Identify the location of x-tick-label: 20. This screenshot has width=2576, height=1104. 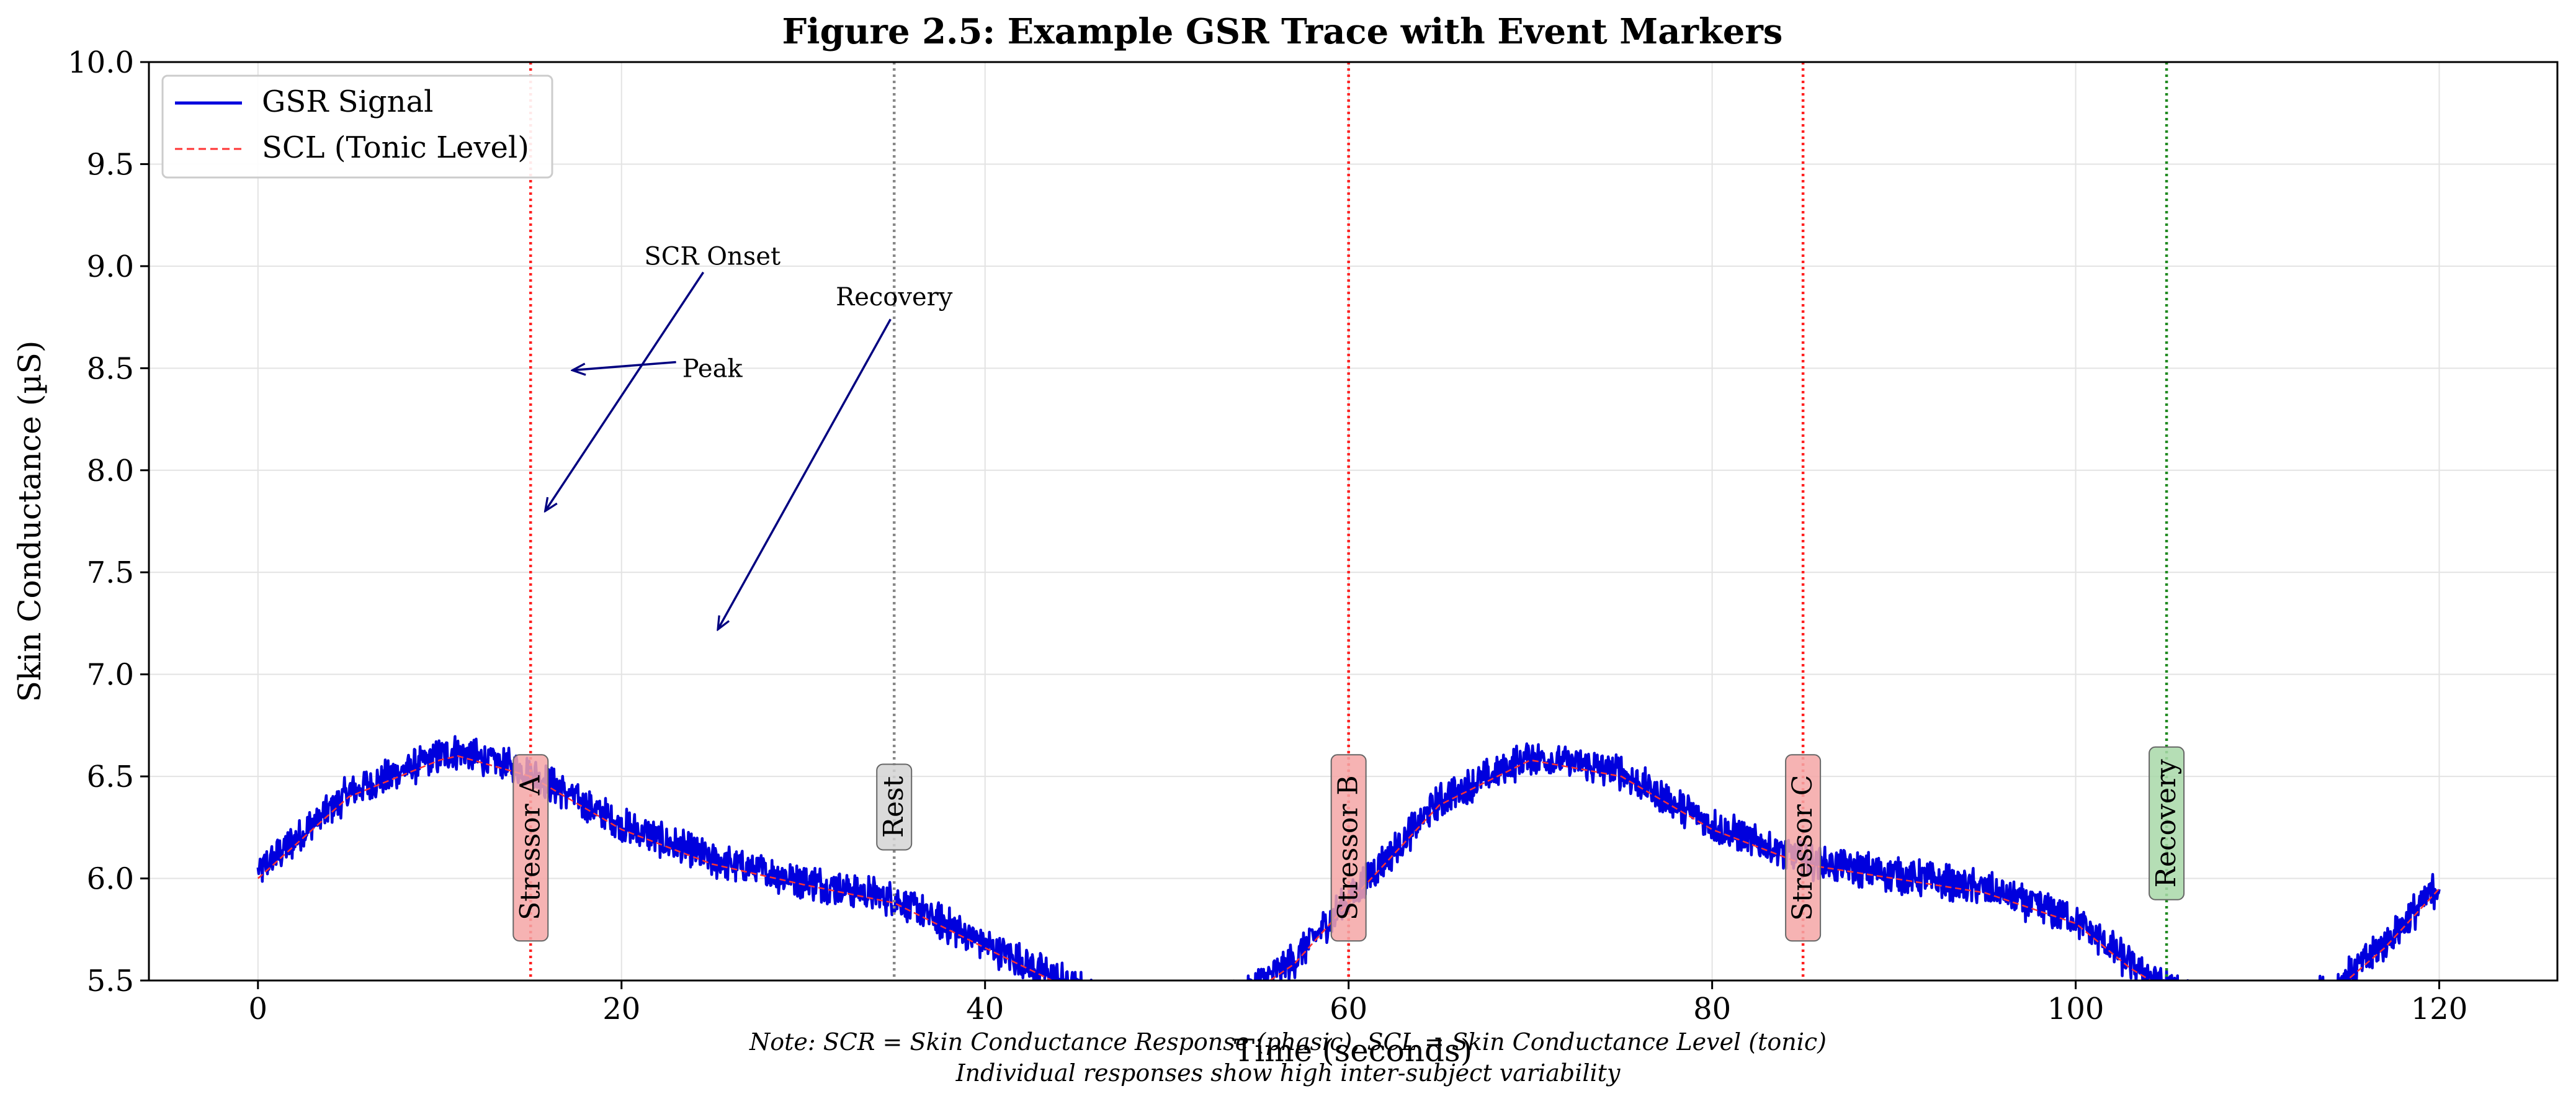
(621, 1009).